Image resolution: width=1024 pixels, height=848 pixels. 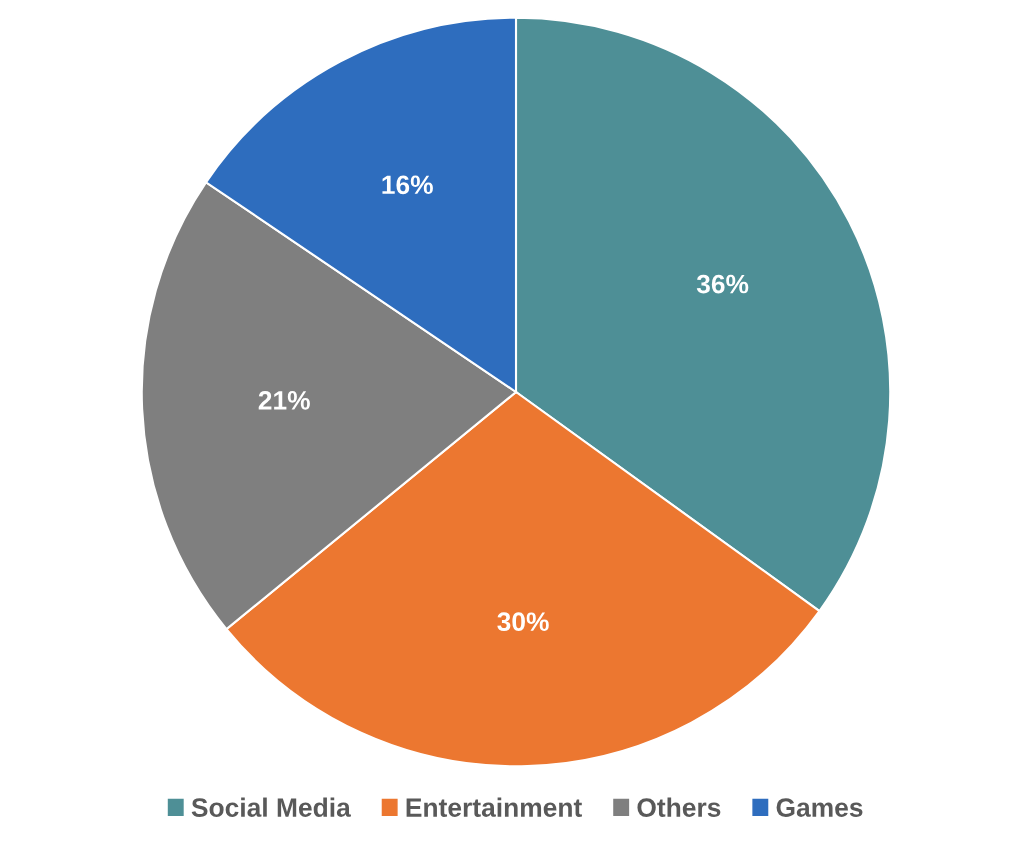 I want to click on data-label: 21%, so click(x=284, y=400).